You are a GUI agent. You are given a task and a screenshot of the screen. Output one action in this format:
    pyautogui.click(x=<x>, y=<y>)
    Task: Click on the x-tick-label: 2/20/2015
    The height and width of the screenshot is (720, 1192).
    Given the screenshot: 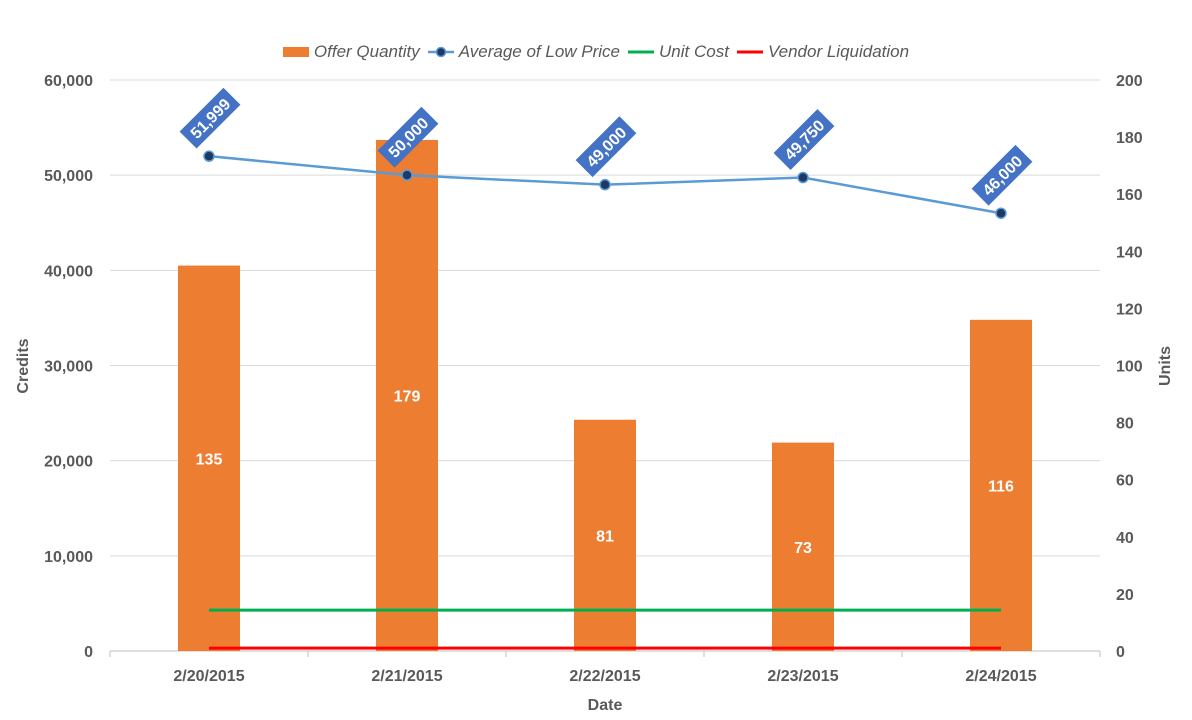 What is the action you would take?
    pyautogui.click(x=208, y=676)
    